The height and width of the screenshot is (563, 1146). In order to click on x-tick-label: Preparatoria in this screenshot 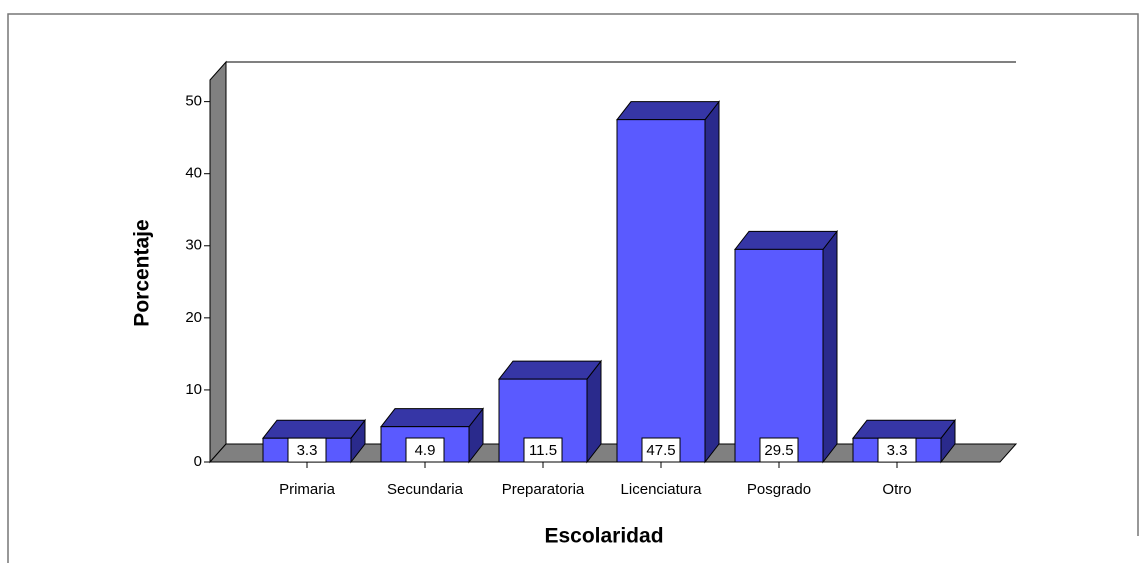, I will do `click(543, 489)`.